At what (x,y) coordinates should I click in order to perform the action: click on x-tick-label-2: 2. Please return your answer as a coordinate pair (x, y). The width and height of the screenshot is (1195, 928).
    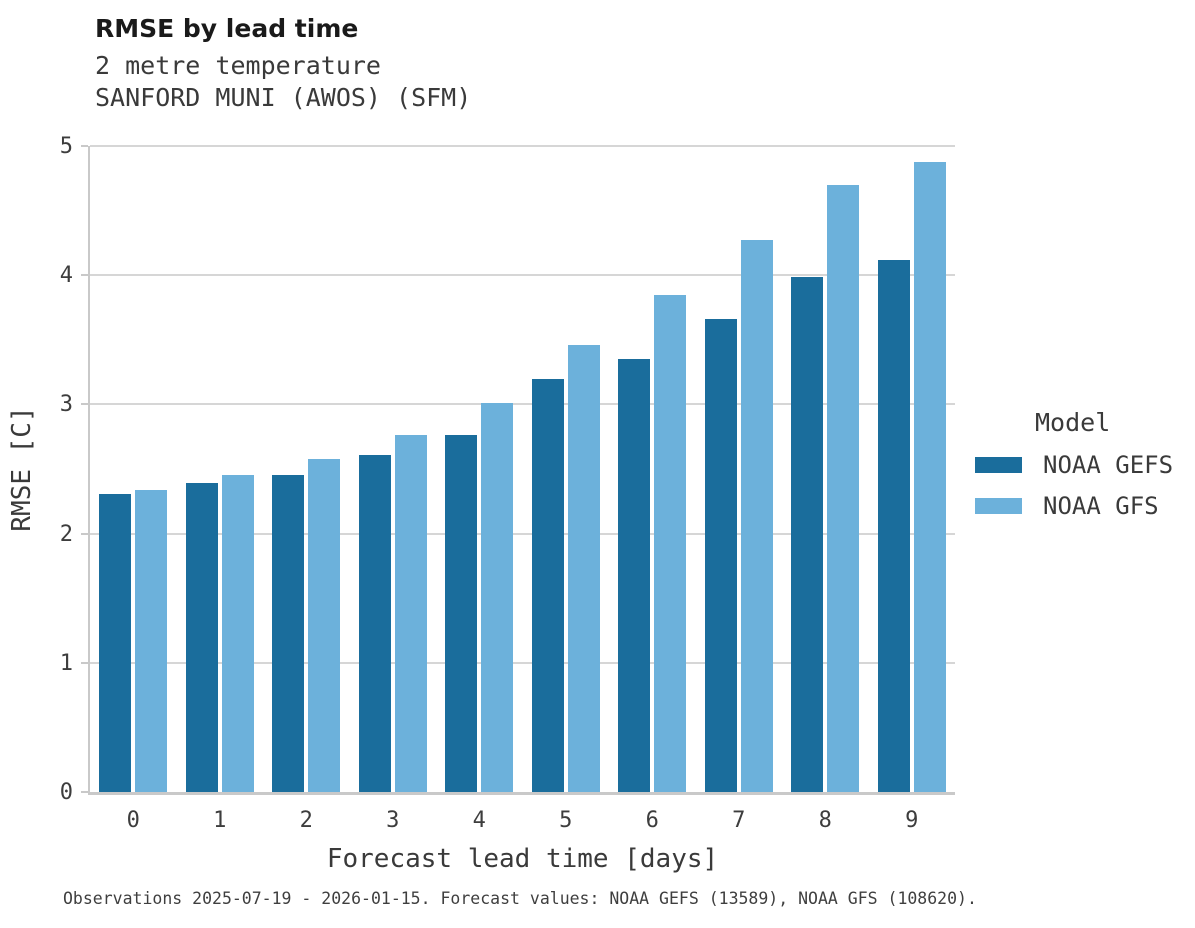
    Looking at the image, I should click on (306, 820).